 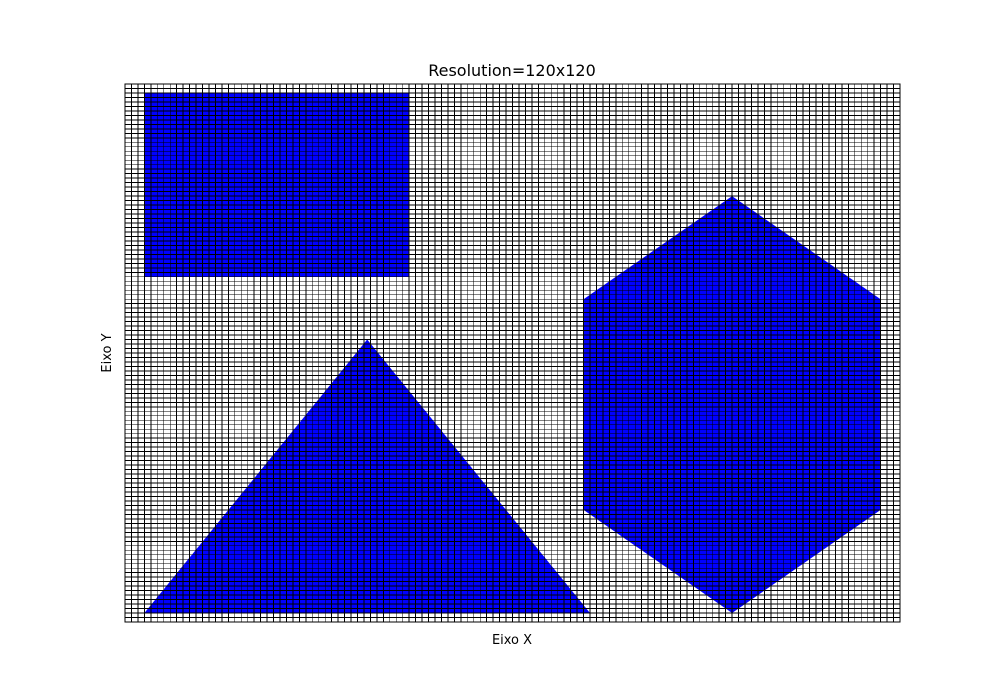 What do you see at coordinates (277, 184) in the screenshot?
I see `rectangle-shape` at bounding box center [277, 184].